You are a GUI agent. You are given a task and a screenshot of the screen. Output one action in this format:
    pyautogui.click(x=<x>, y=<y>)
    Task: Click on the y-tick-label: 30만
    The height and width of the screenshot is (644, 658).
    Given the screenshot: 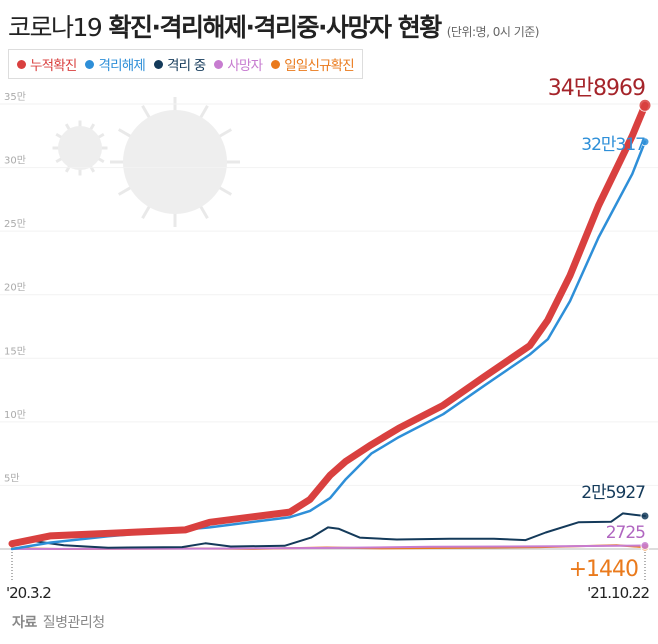 What is the action you would take?
    pyautogui.click(x=15, y=161)
    